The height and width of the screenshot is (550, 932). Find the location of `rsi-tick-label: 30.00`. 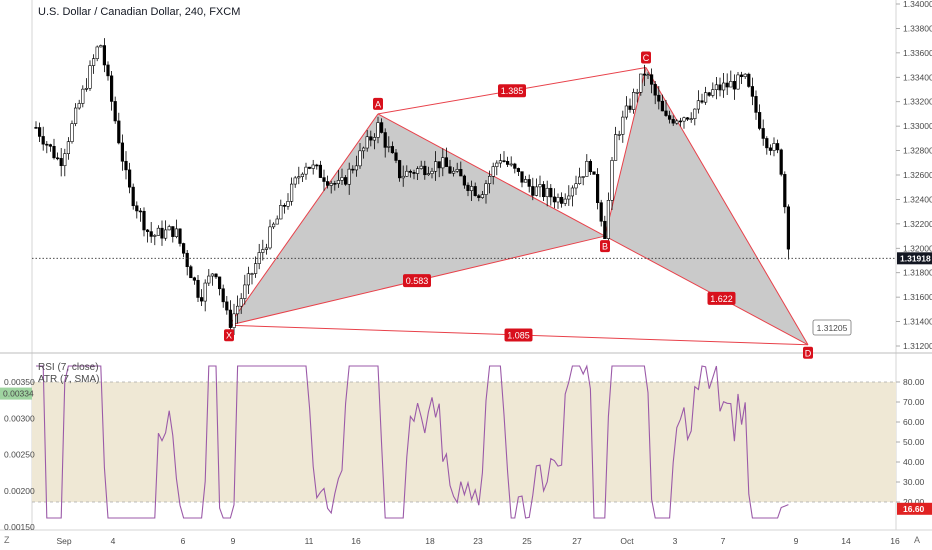

rsi-tick-label: 30.00 is located at coordinates (914, 482).